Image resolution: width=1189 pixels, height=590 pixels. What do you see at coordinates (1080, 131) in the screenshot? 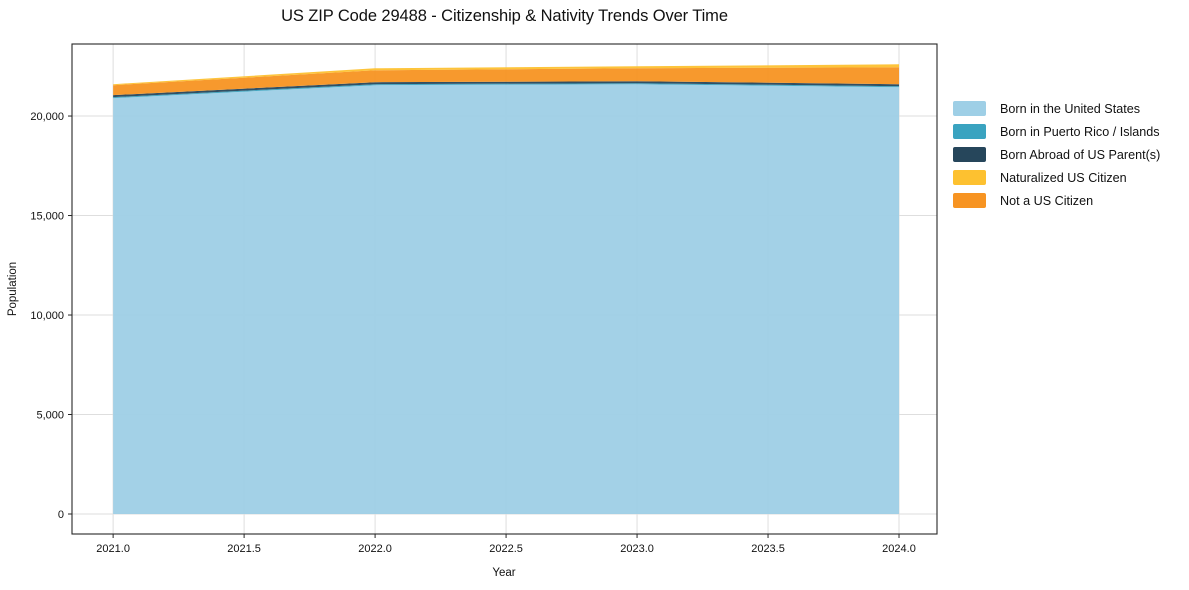
I see `legend-label: Born in Puerto Rico / Islands` at bounding box center [1080, 131].